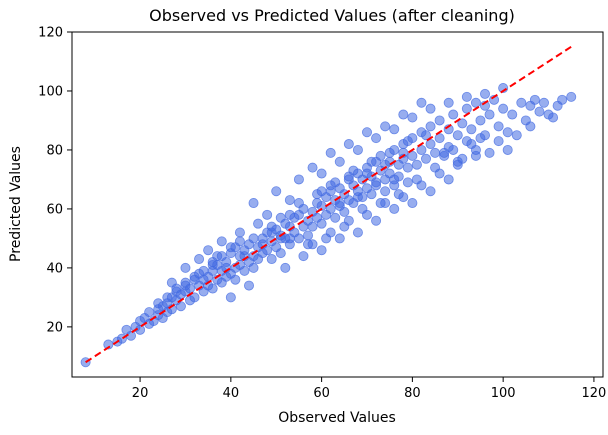 This screenshot has width=608, height=435. What do you see at coordinates (50, 33) in the screenshot?
I see `y-tick-label: 120` at bounding box center [50, 33].